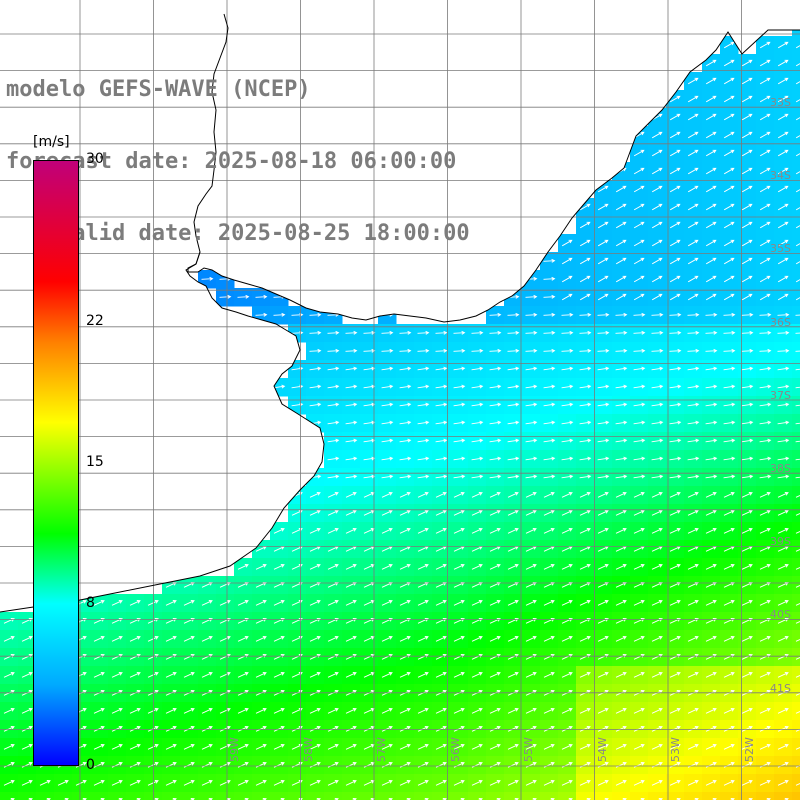 This screenshot has width=800, height=800. I want to click on colorbar-gradient, so click(56, 463).